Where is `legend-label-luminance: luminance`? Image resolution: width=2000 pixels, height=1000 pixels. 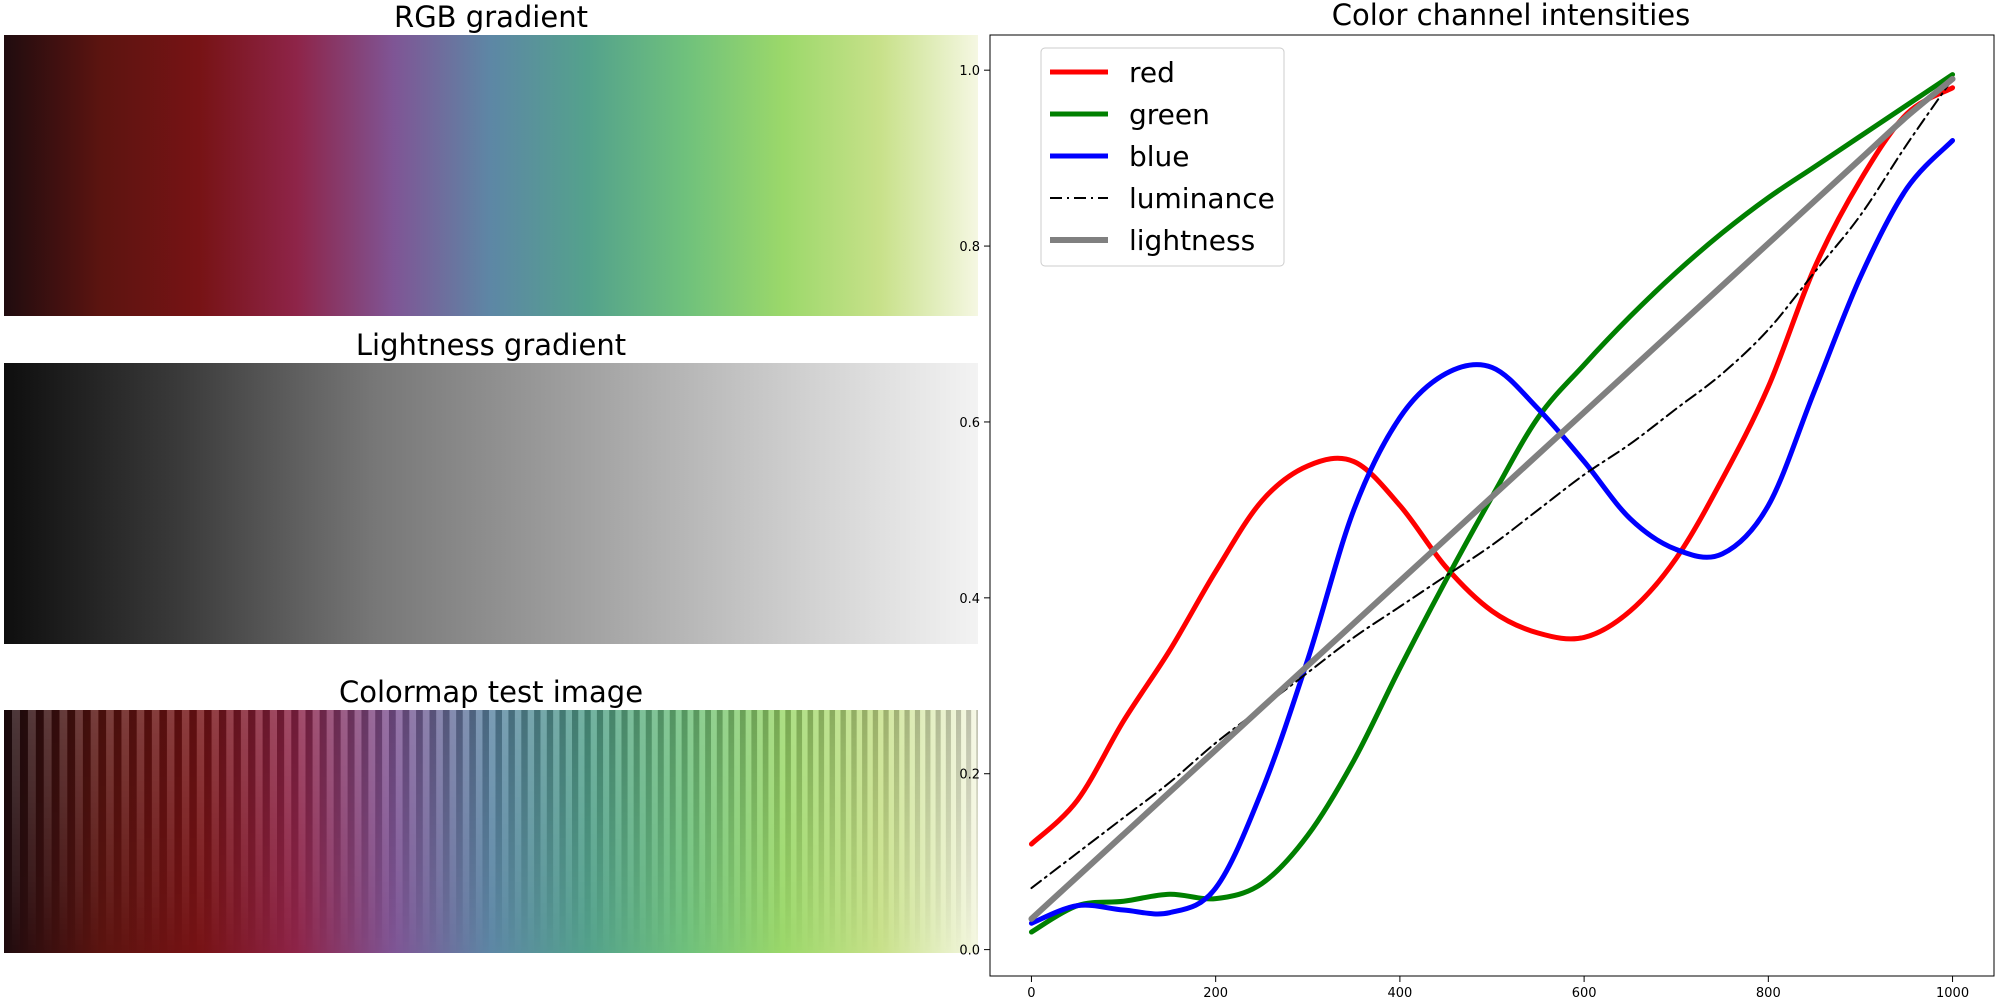
legend-label-luminance: luminance is located at coordinates (1202, 198).